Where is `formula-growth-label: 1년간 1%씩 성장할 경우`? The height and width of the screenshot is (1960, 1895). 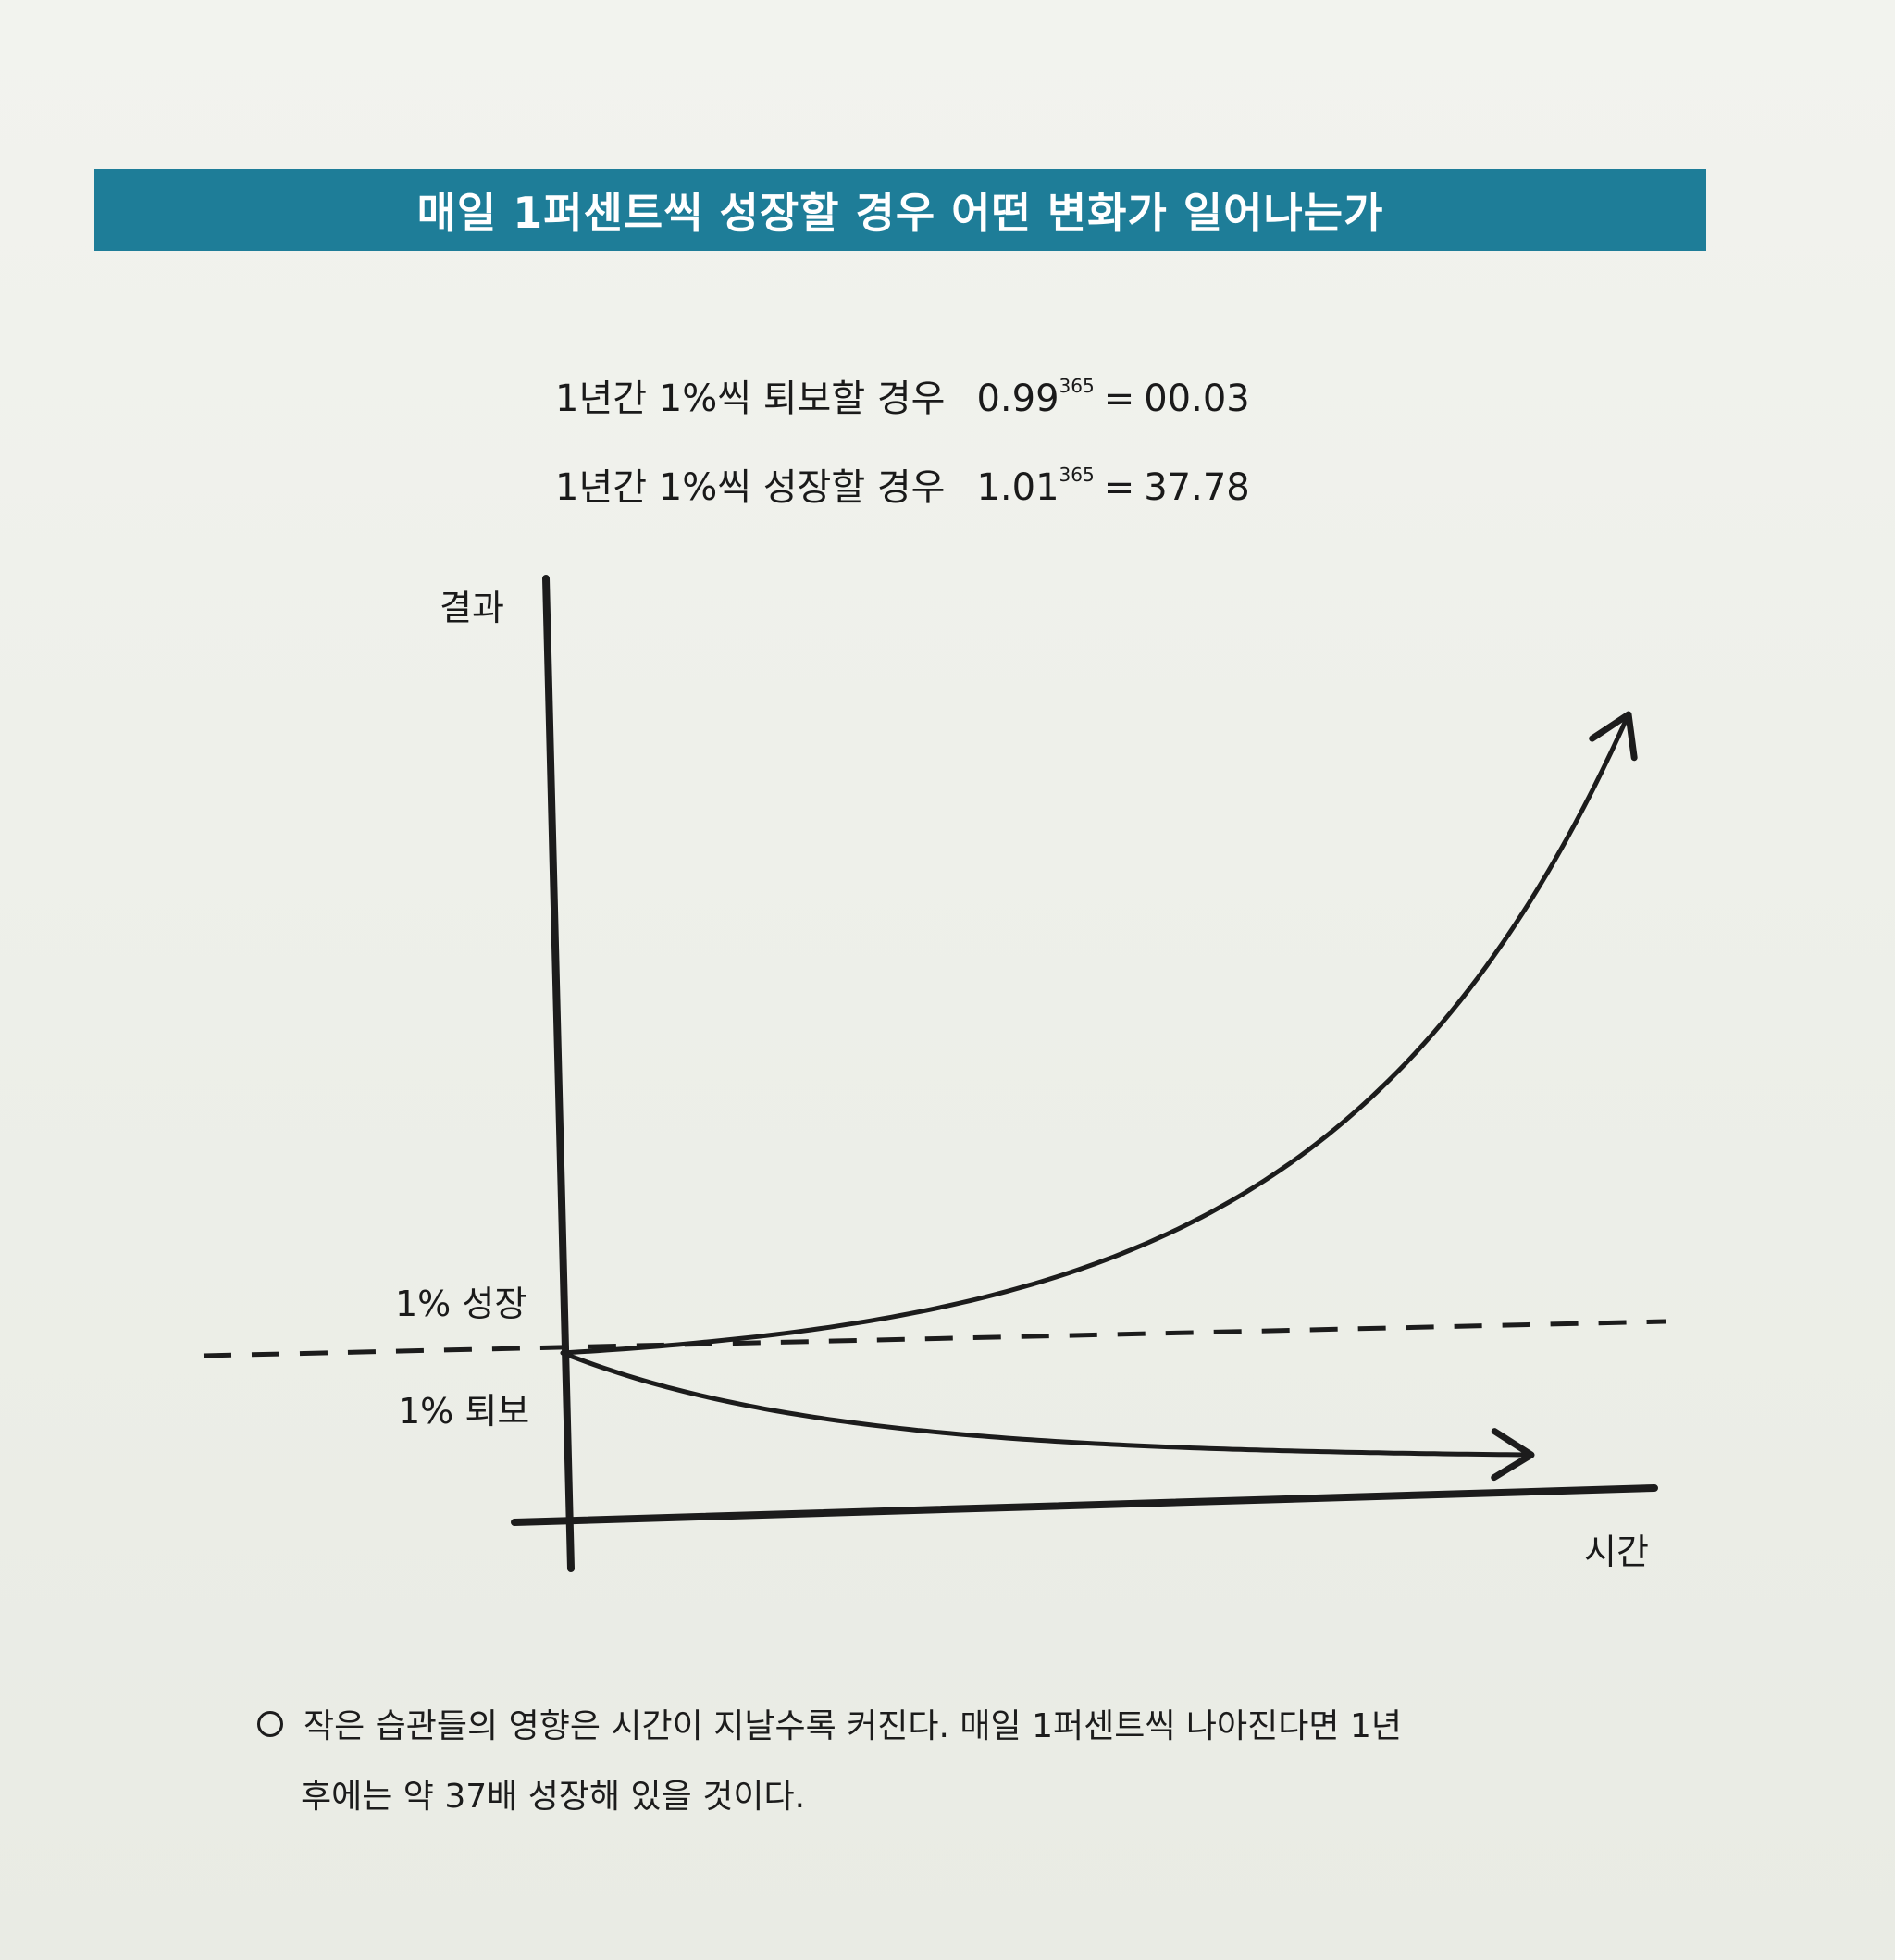 formula-growth-label: 1년간 1%씩 성장할 경우 is located at coordinates (750, 487).